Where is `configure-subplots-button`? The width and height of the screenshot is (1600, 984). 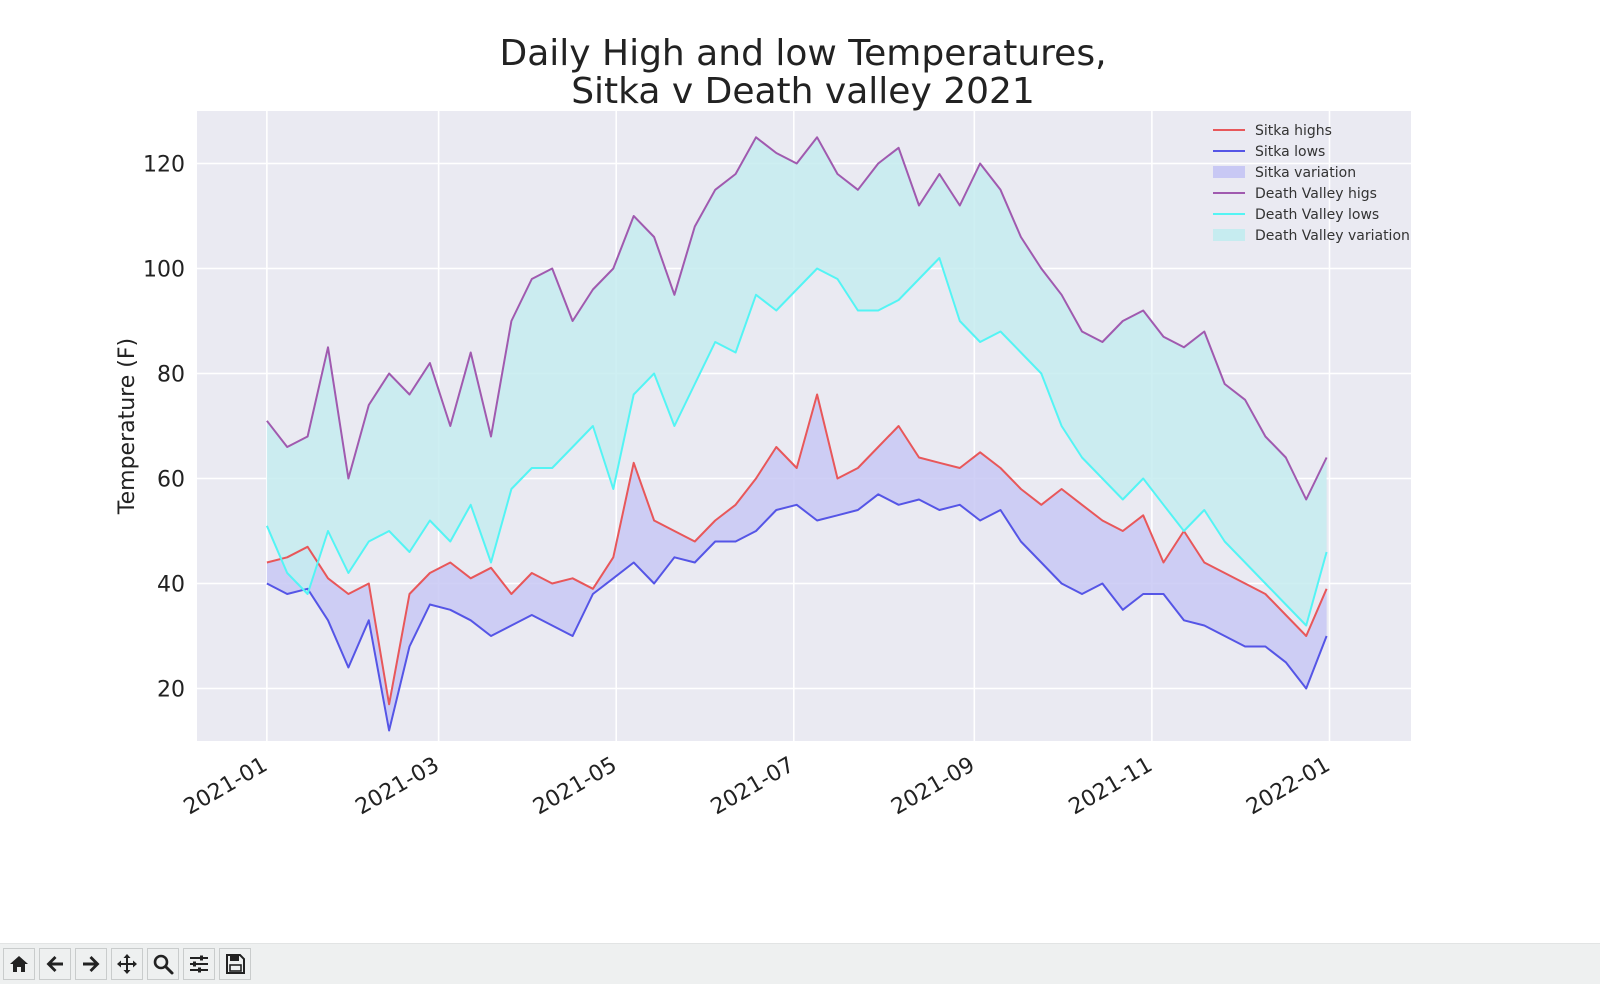
configure-subplots-button is located at coordinates (199, 964).